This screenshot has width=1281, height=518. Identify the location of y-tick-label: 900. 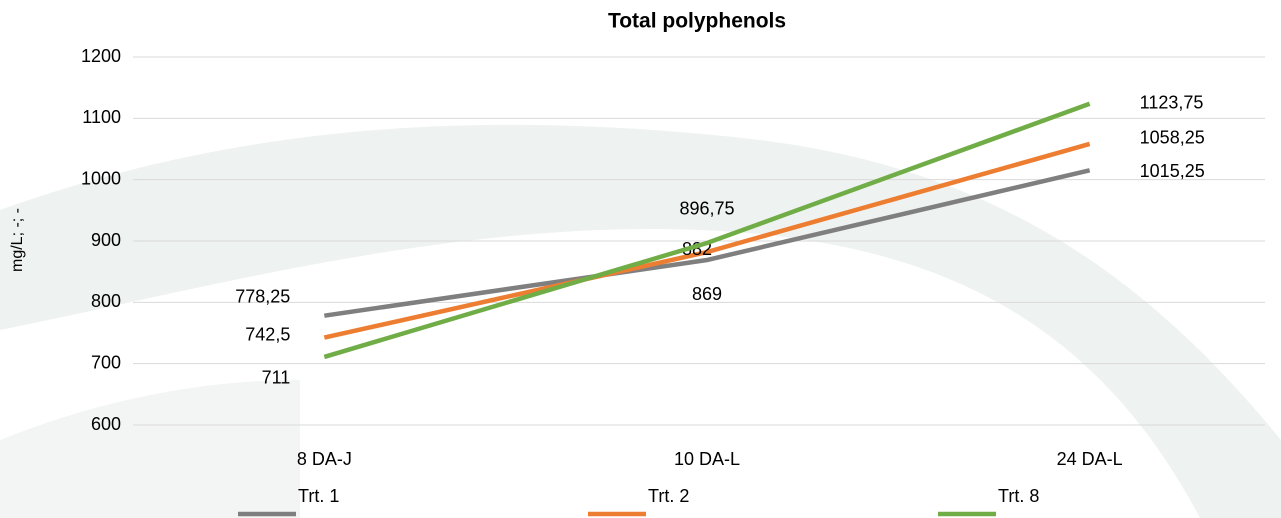
(106, 240).